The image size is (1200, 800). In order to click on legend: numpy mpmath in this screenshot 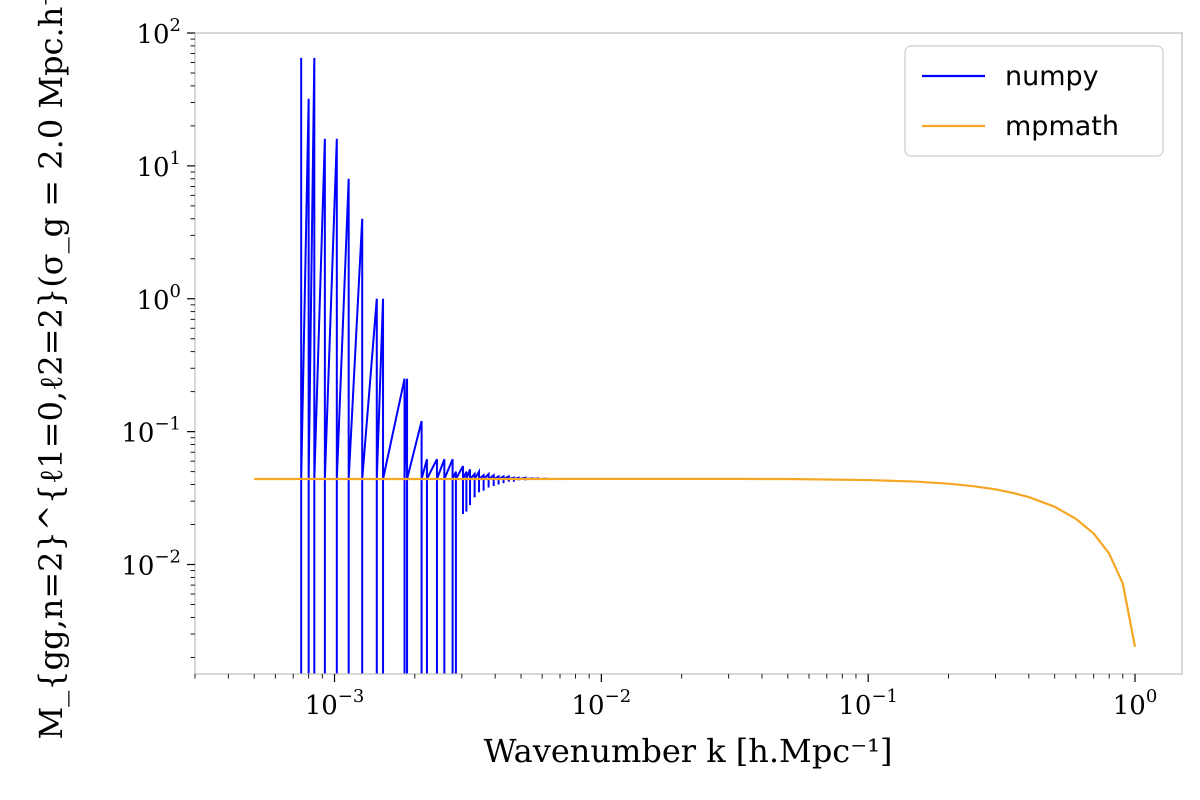, I will do `click(1034, 101)`.